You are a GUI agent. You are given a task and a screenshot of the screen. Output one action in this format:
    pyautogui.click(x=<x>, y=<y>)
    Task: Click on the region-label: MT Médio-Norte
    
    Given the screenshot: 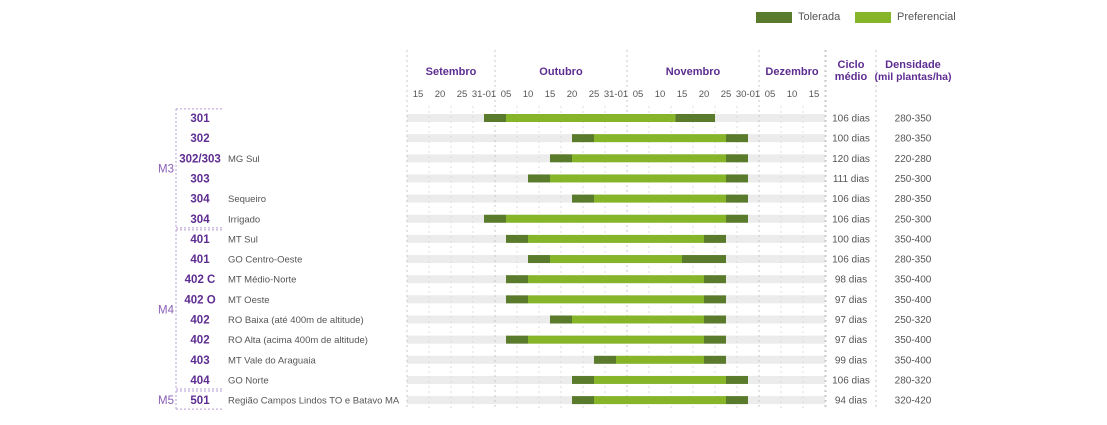 What is the action you would take?
    pyautogui.click(x=262, y=280)
    